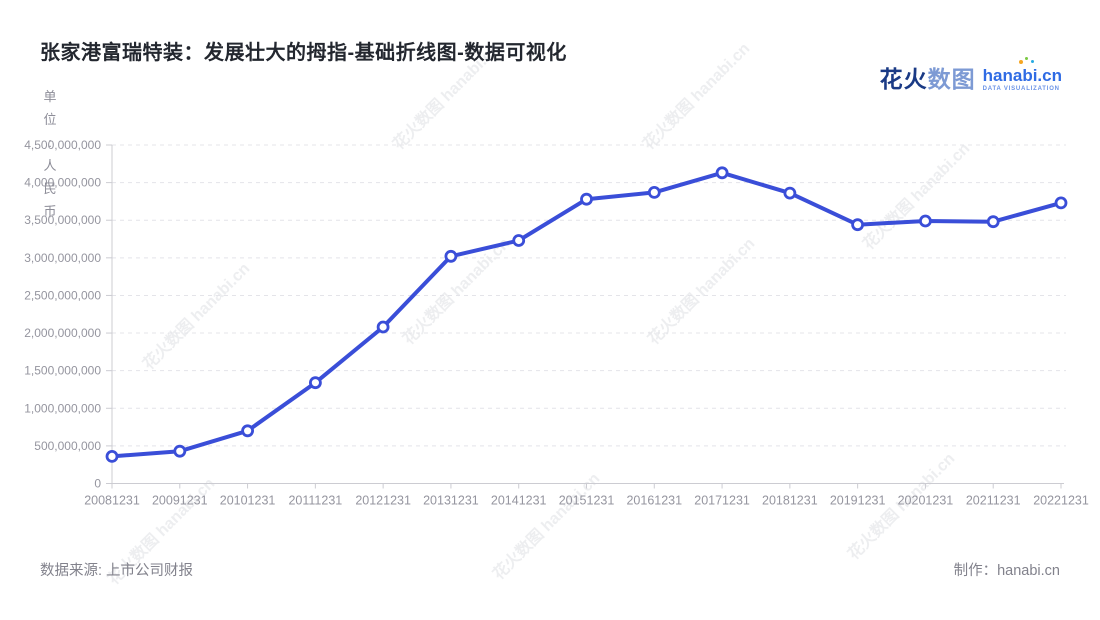  I want to click on x-tick-label: 20131231, so click(451, 501).